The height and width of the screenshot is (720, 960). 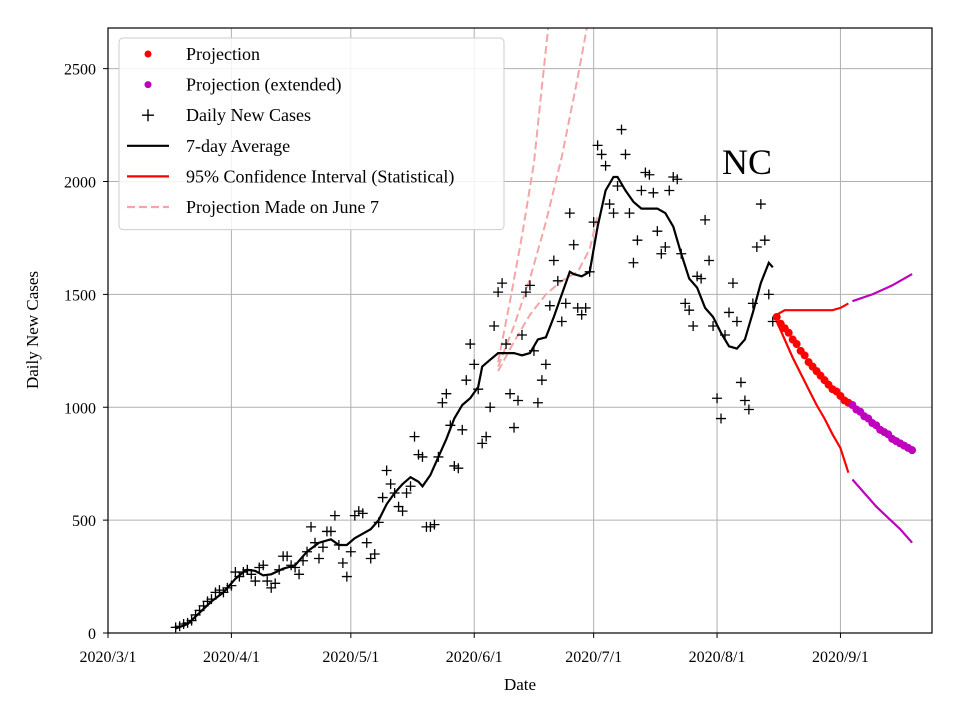 What do you see at coordinates (231, 657) in the screenshot?
I see `x-tick-label: 2020/4/1` at bounding box center [231, 657].